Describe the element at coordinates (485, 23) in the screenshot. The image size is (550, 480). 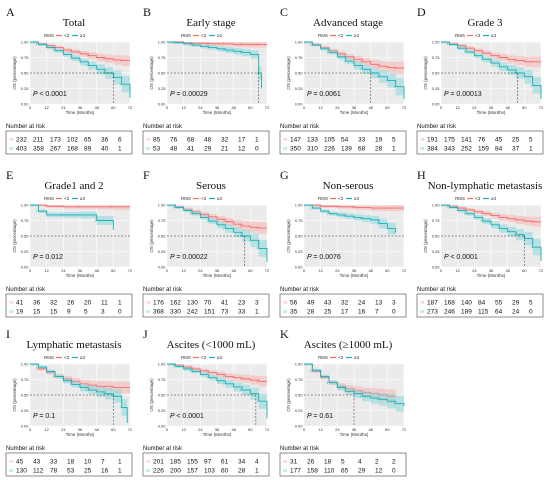
I see `panel-title: Grade 3` at that location.